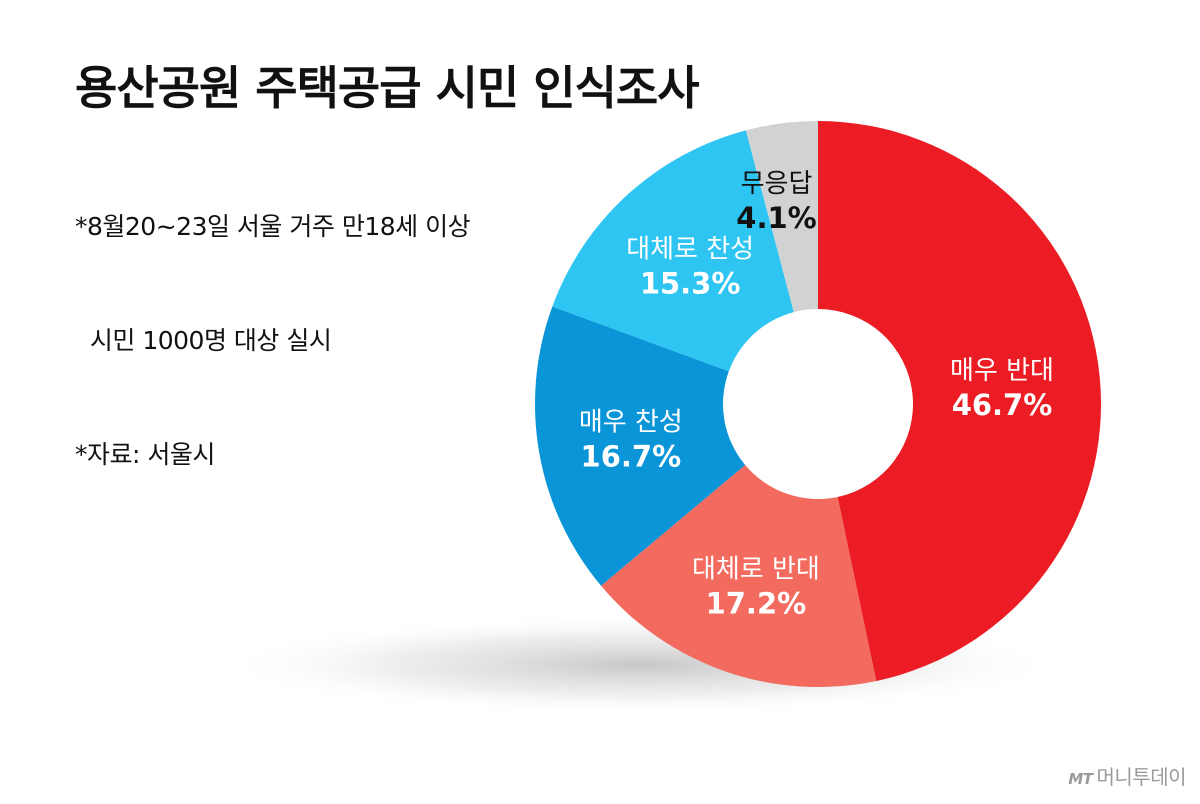 Image resolution: width=1200 pixels, height=804 pixels. I want to click on logo-mark: MT, so click(1080, 779).